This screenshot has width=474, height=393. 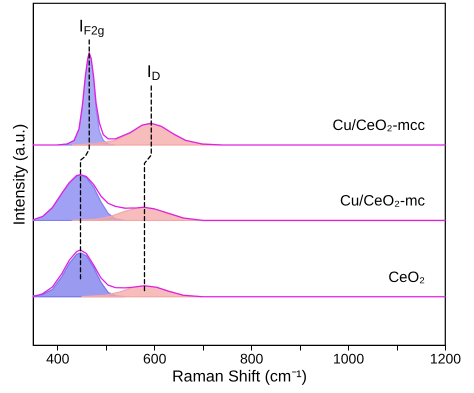 I want to click on x-tick-label: 1000, so click(x=348, y=358).